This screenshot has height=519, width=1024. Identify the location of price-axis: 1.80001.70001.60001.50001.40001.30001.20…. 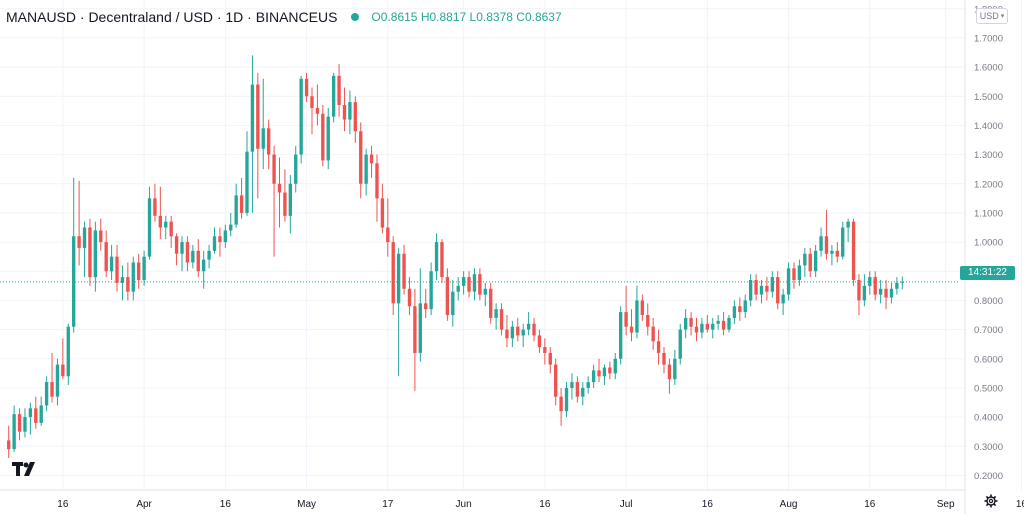
(988, 243).